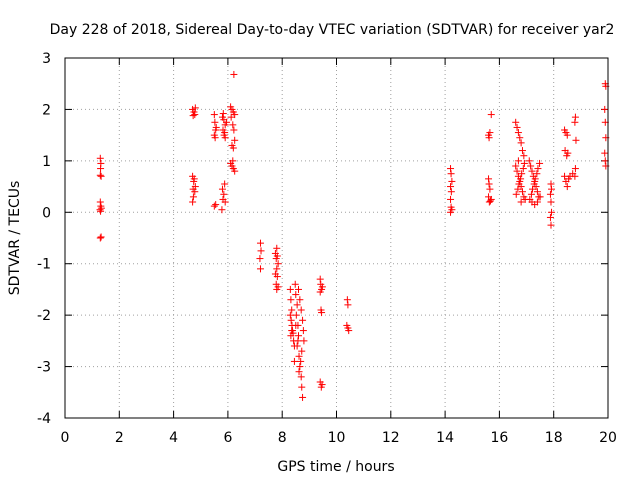  What do you see at coordinates (391, 438) in the screenshot?
I see `x-tick-label: 12` at bounding box center [391, 438].